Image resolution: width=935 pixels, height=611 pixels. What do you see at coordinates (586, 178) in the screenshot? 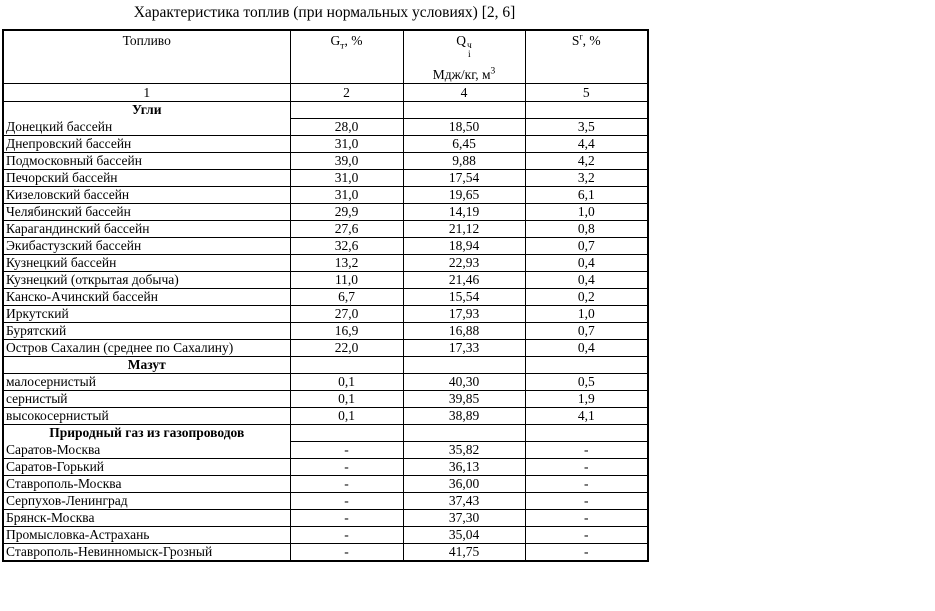
I see `s-value-cell: 3,2` at bounding box center [586, 178].